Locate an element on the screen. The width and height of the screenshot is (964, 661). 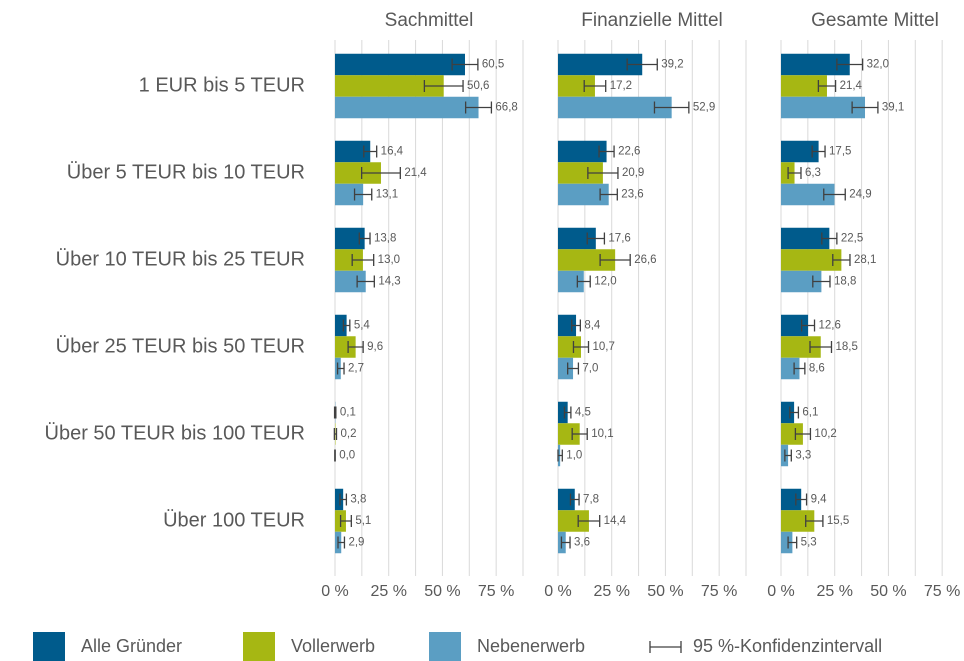
value-label: 28,1 is located at coordinates (865, 260).